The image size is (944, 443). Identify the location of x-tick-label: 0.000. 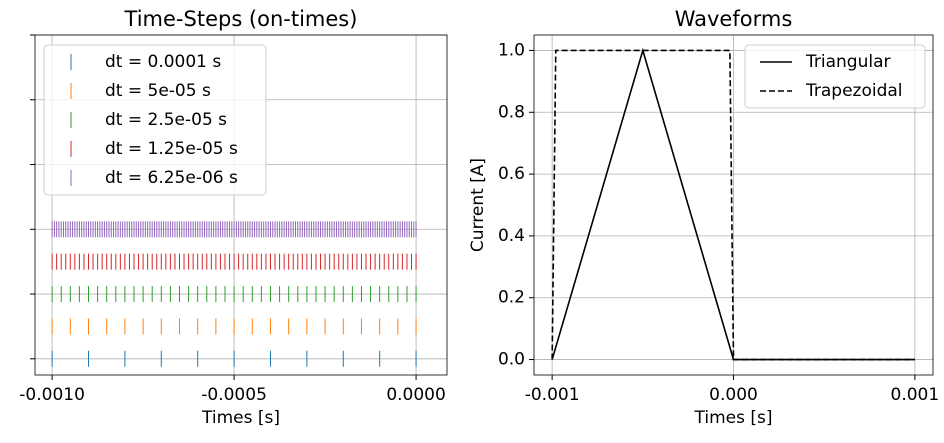
(733, 395).